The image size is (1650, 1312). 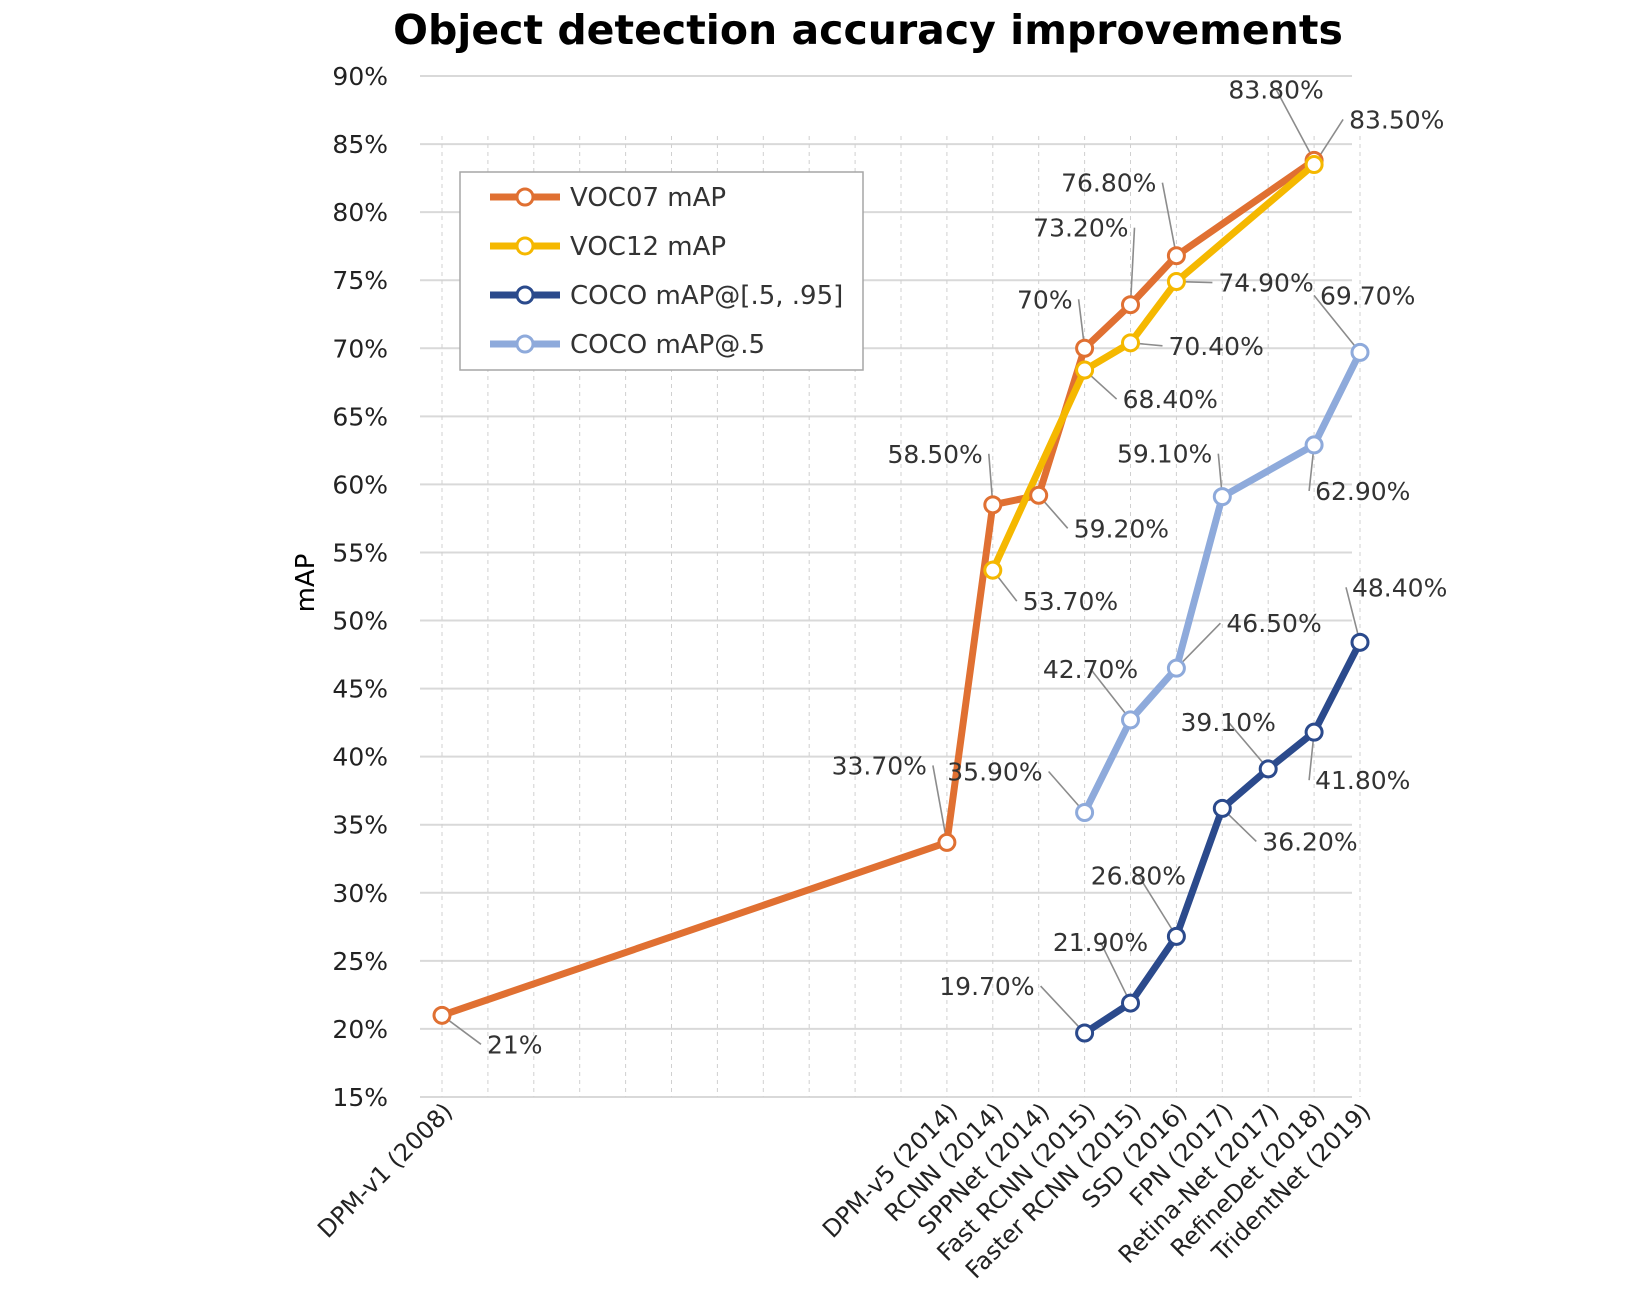 What do you see at coordinates (360, 484) in the screenshot?
I see `y-tick-label: 60%` at bounding box center [360, 484].